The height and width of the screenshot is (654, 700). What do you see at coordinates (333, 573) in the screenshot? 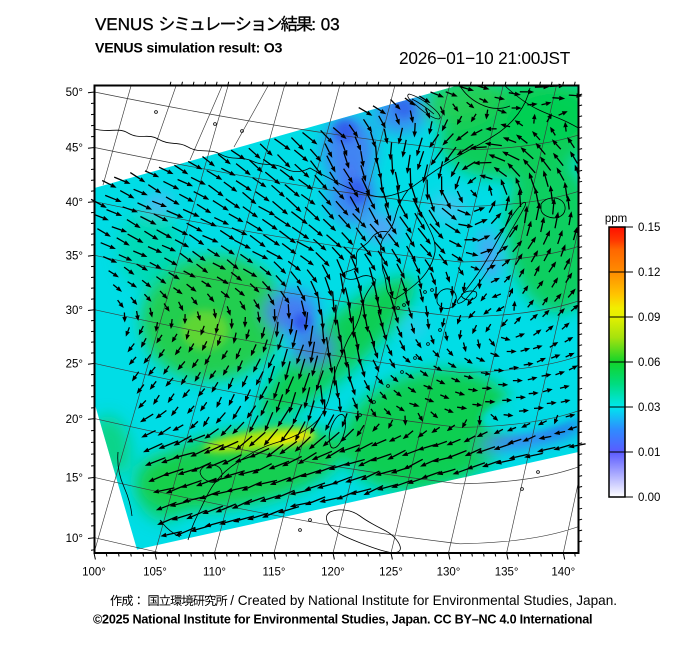
I see `svg-text: 120°` at bounding box center [333, 573].